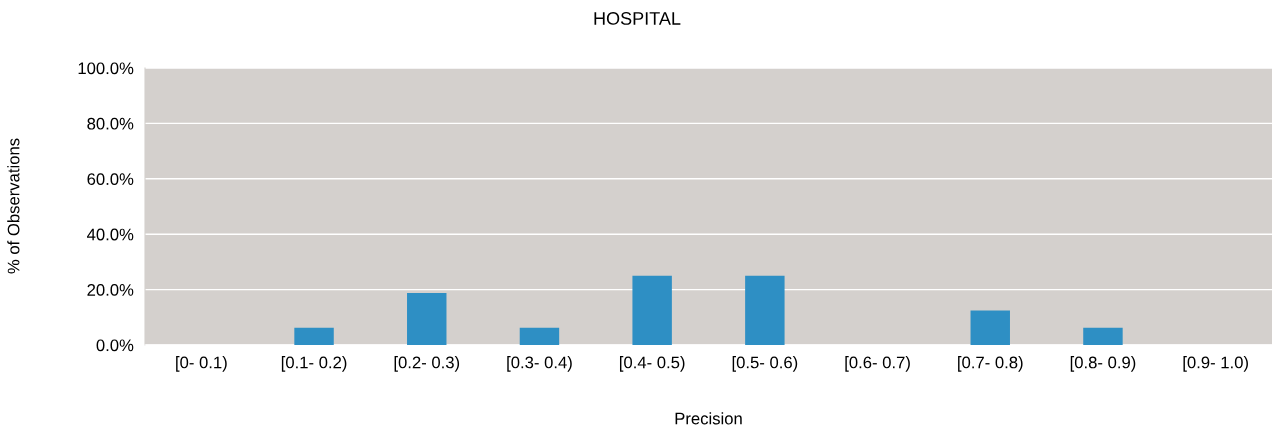 The image size is (1274, 438). I want to click on chart-title: HOSPITAL, so click(637, 18).